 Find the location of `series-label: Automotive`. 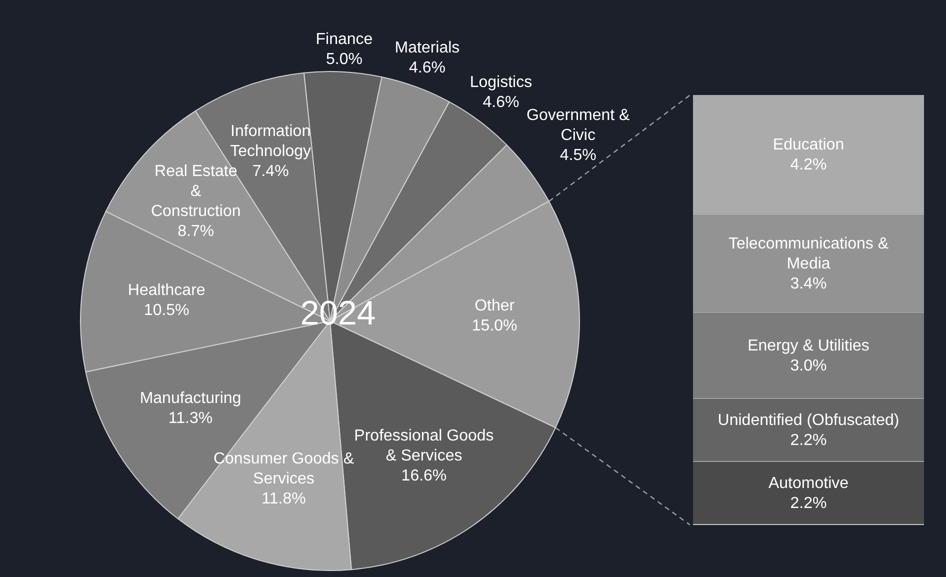

series-label: Automotive is located at coordinates (808, 483).